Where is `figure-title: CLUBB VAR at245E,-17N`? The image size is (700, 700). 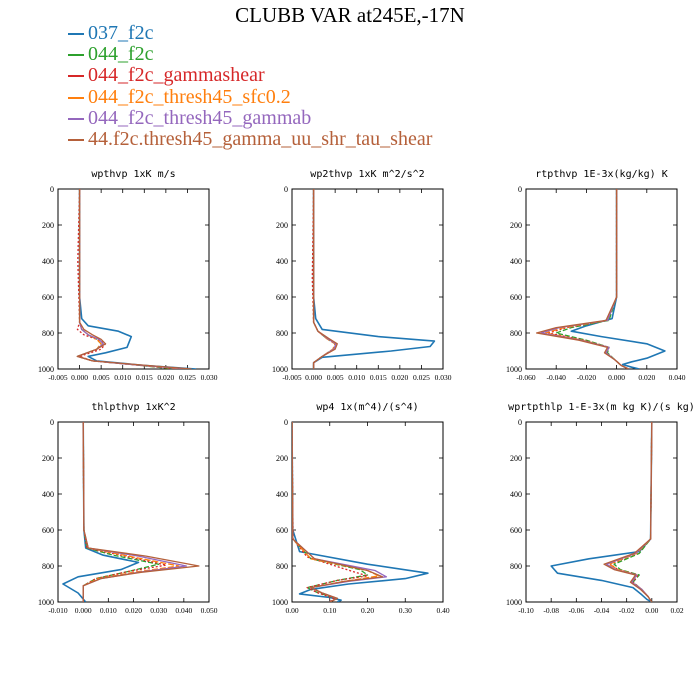
figure-title: CLUBB VAR at245E,-17N is located at coordinates (350, 15).